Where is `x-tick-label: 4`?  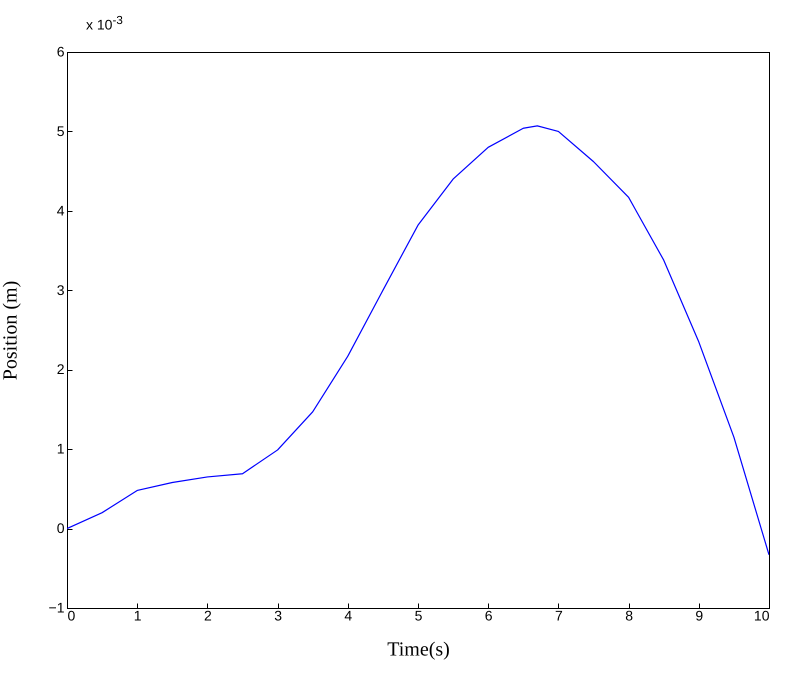
x-tick-label: 4 is located at coordinates (348, 616).